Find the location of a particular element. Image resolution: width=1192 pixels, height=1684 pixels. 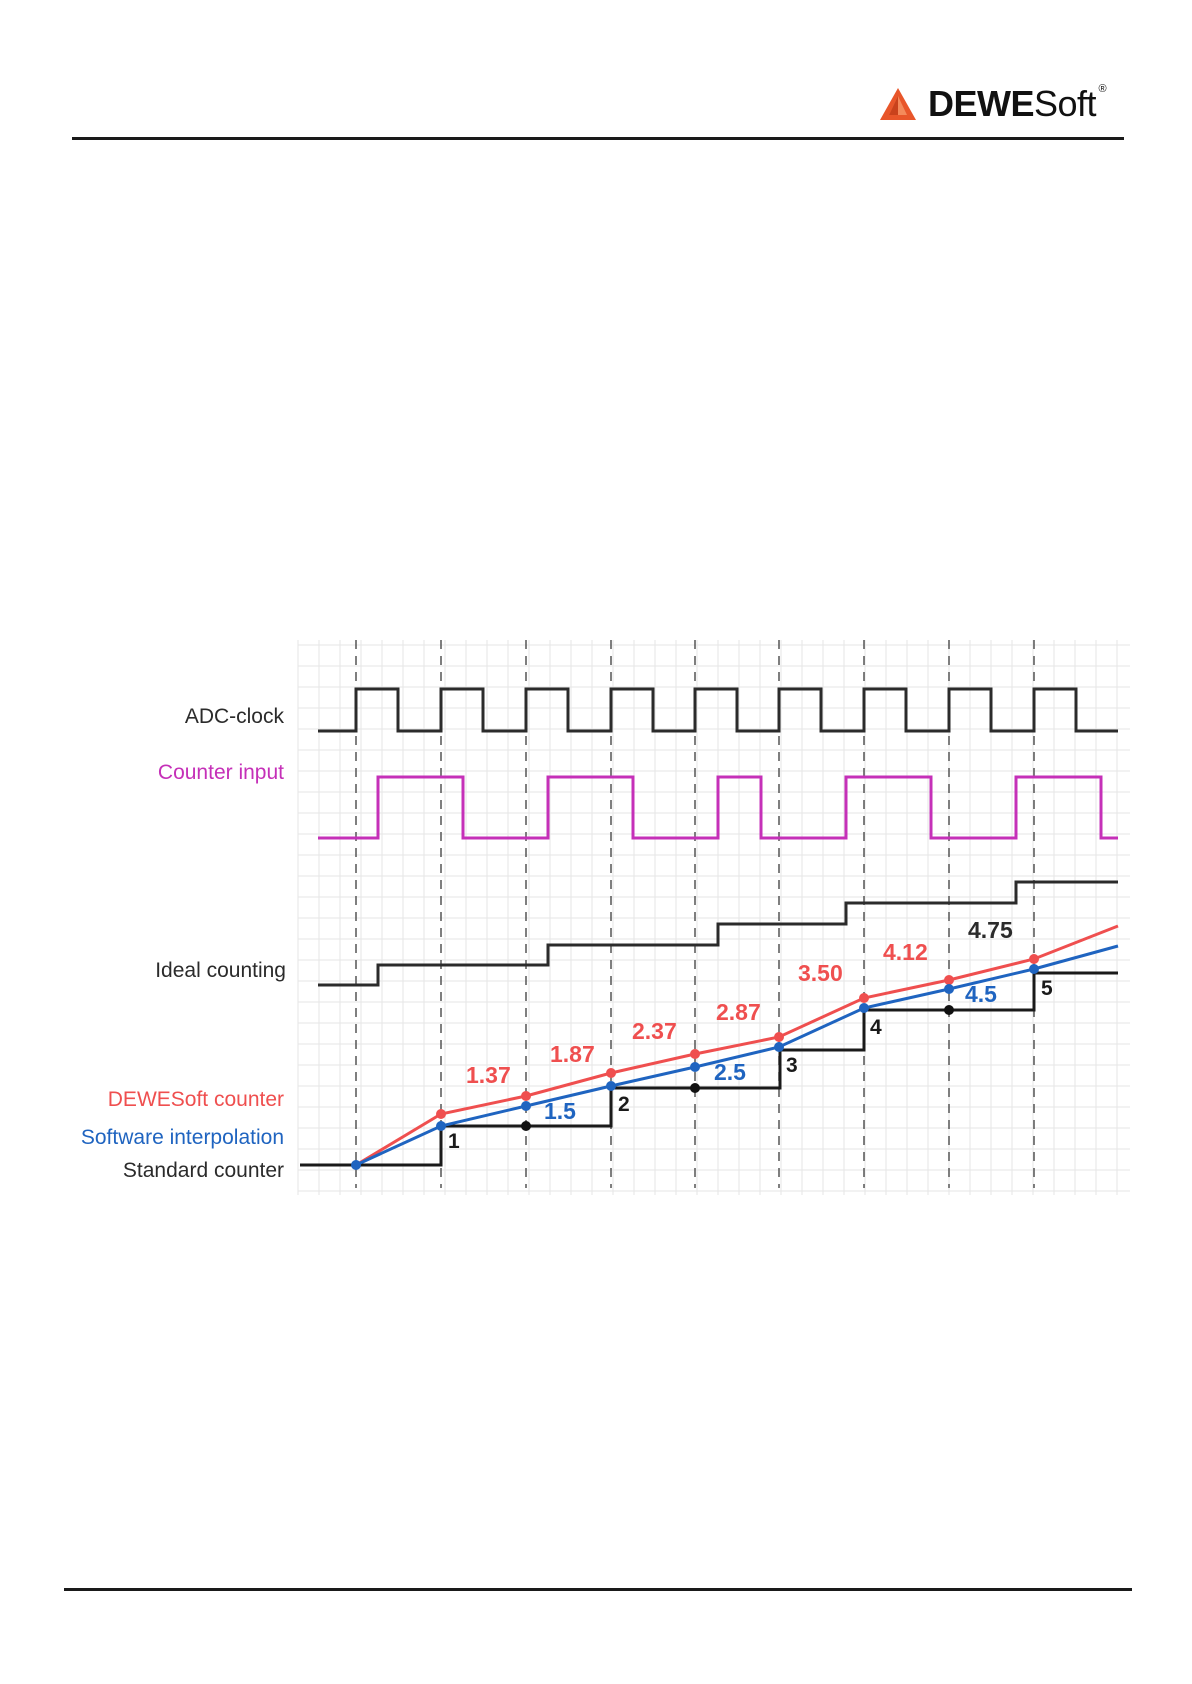

interpolation-value-label: 4.5 is located at coordinates (981, 994).